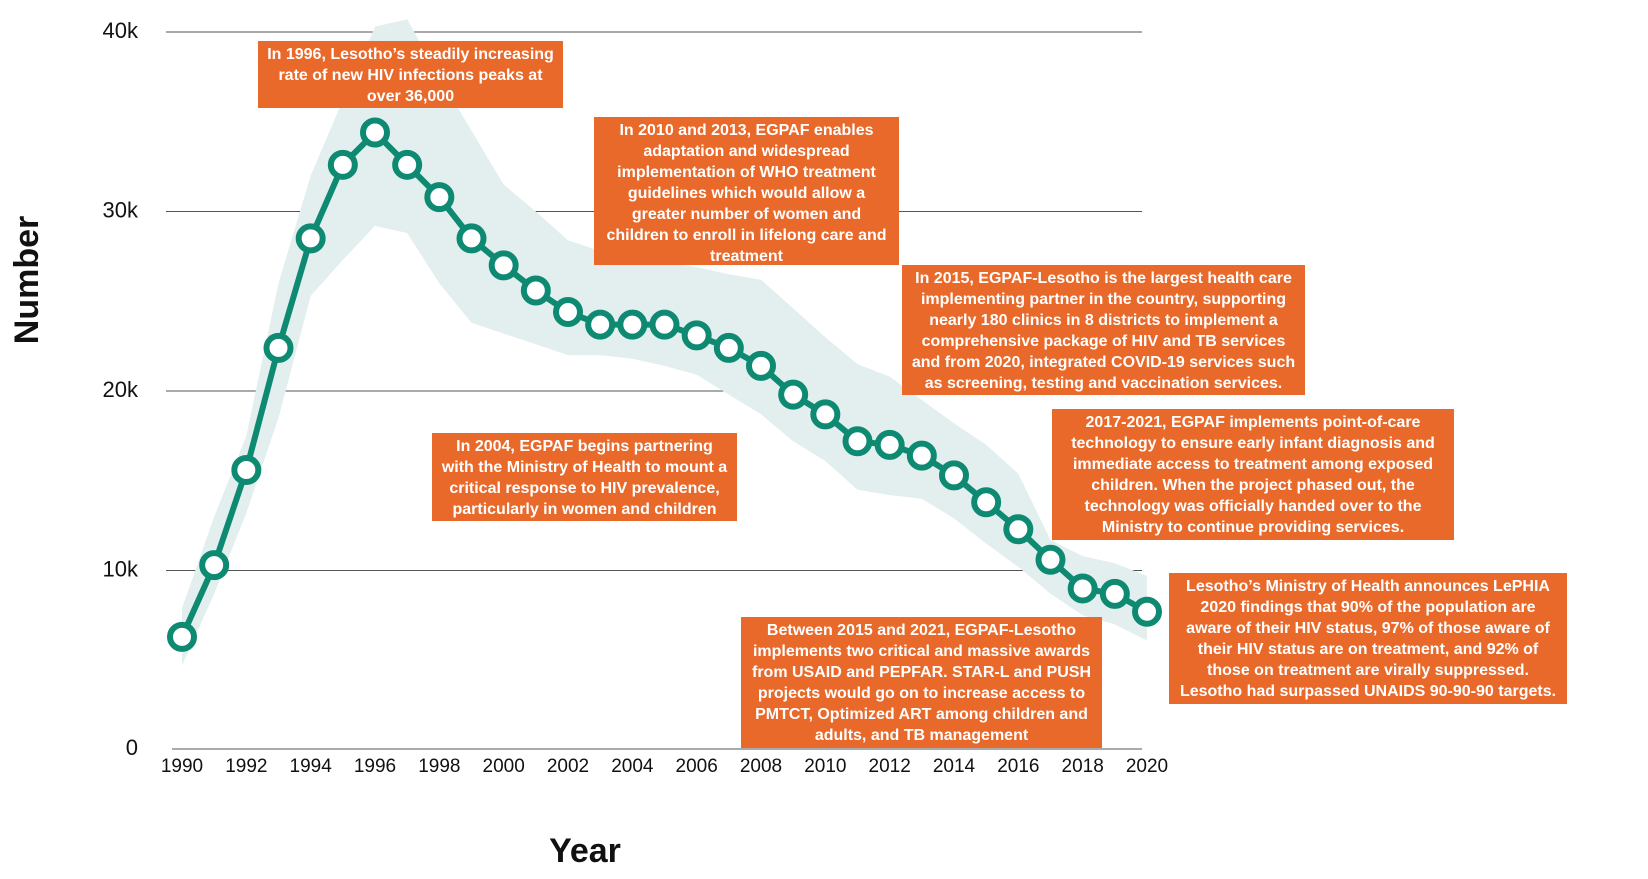 The image size is (1648, 879). Describe the element at coordinates (439, 766) in the screenshot. I see `x-tick-1998: 1998` at that location.